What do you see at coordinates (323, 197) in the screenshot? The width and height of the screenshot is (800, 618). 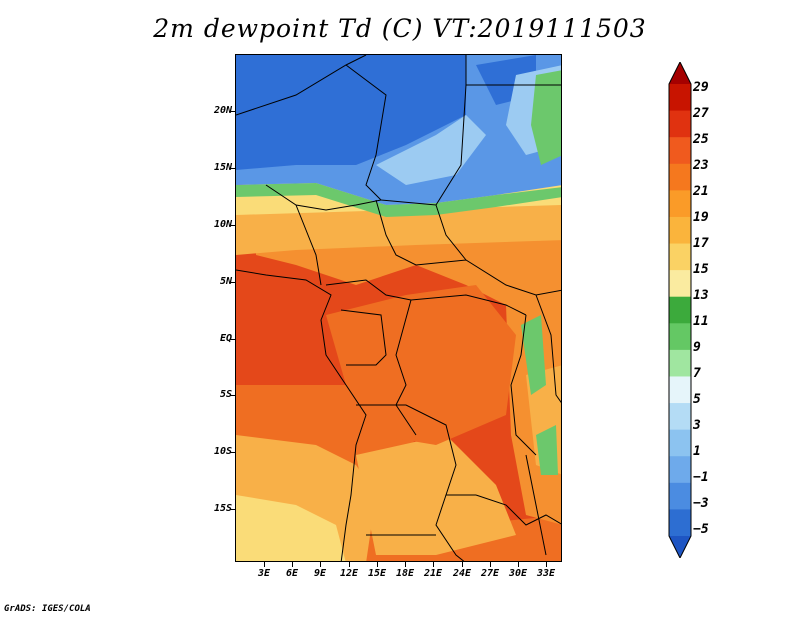 I see `border-sahel-a` at bounding box center [323, 197].